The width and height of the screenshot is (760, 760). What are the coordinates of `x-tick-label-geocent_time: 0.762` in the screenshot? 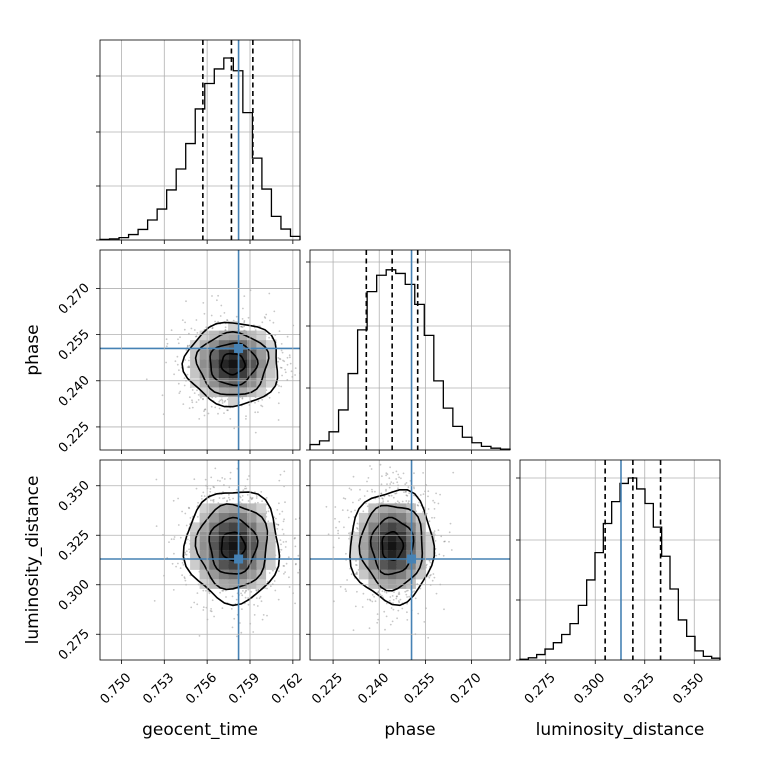 It's located at (287, 688).